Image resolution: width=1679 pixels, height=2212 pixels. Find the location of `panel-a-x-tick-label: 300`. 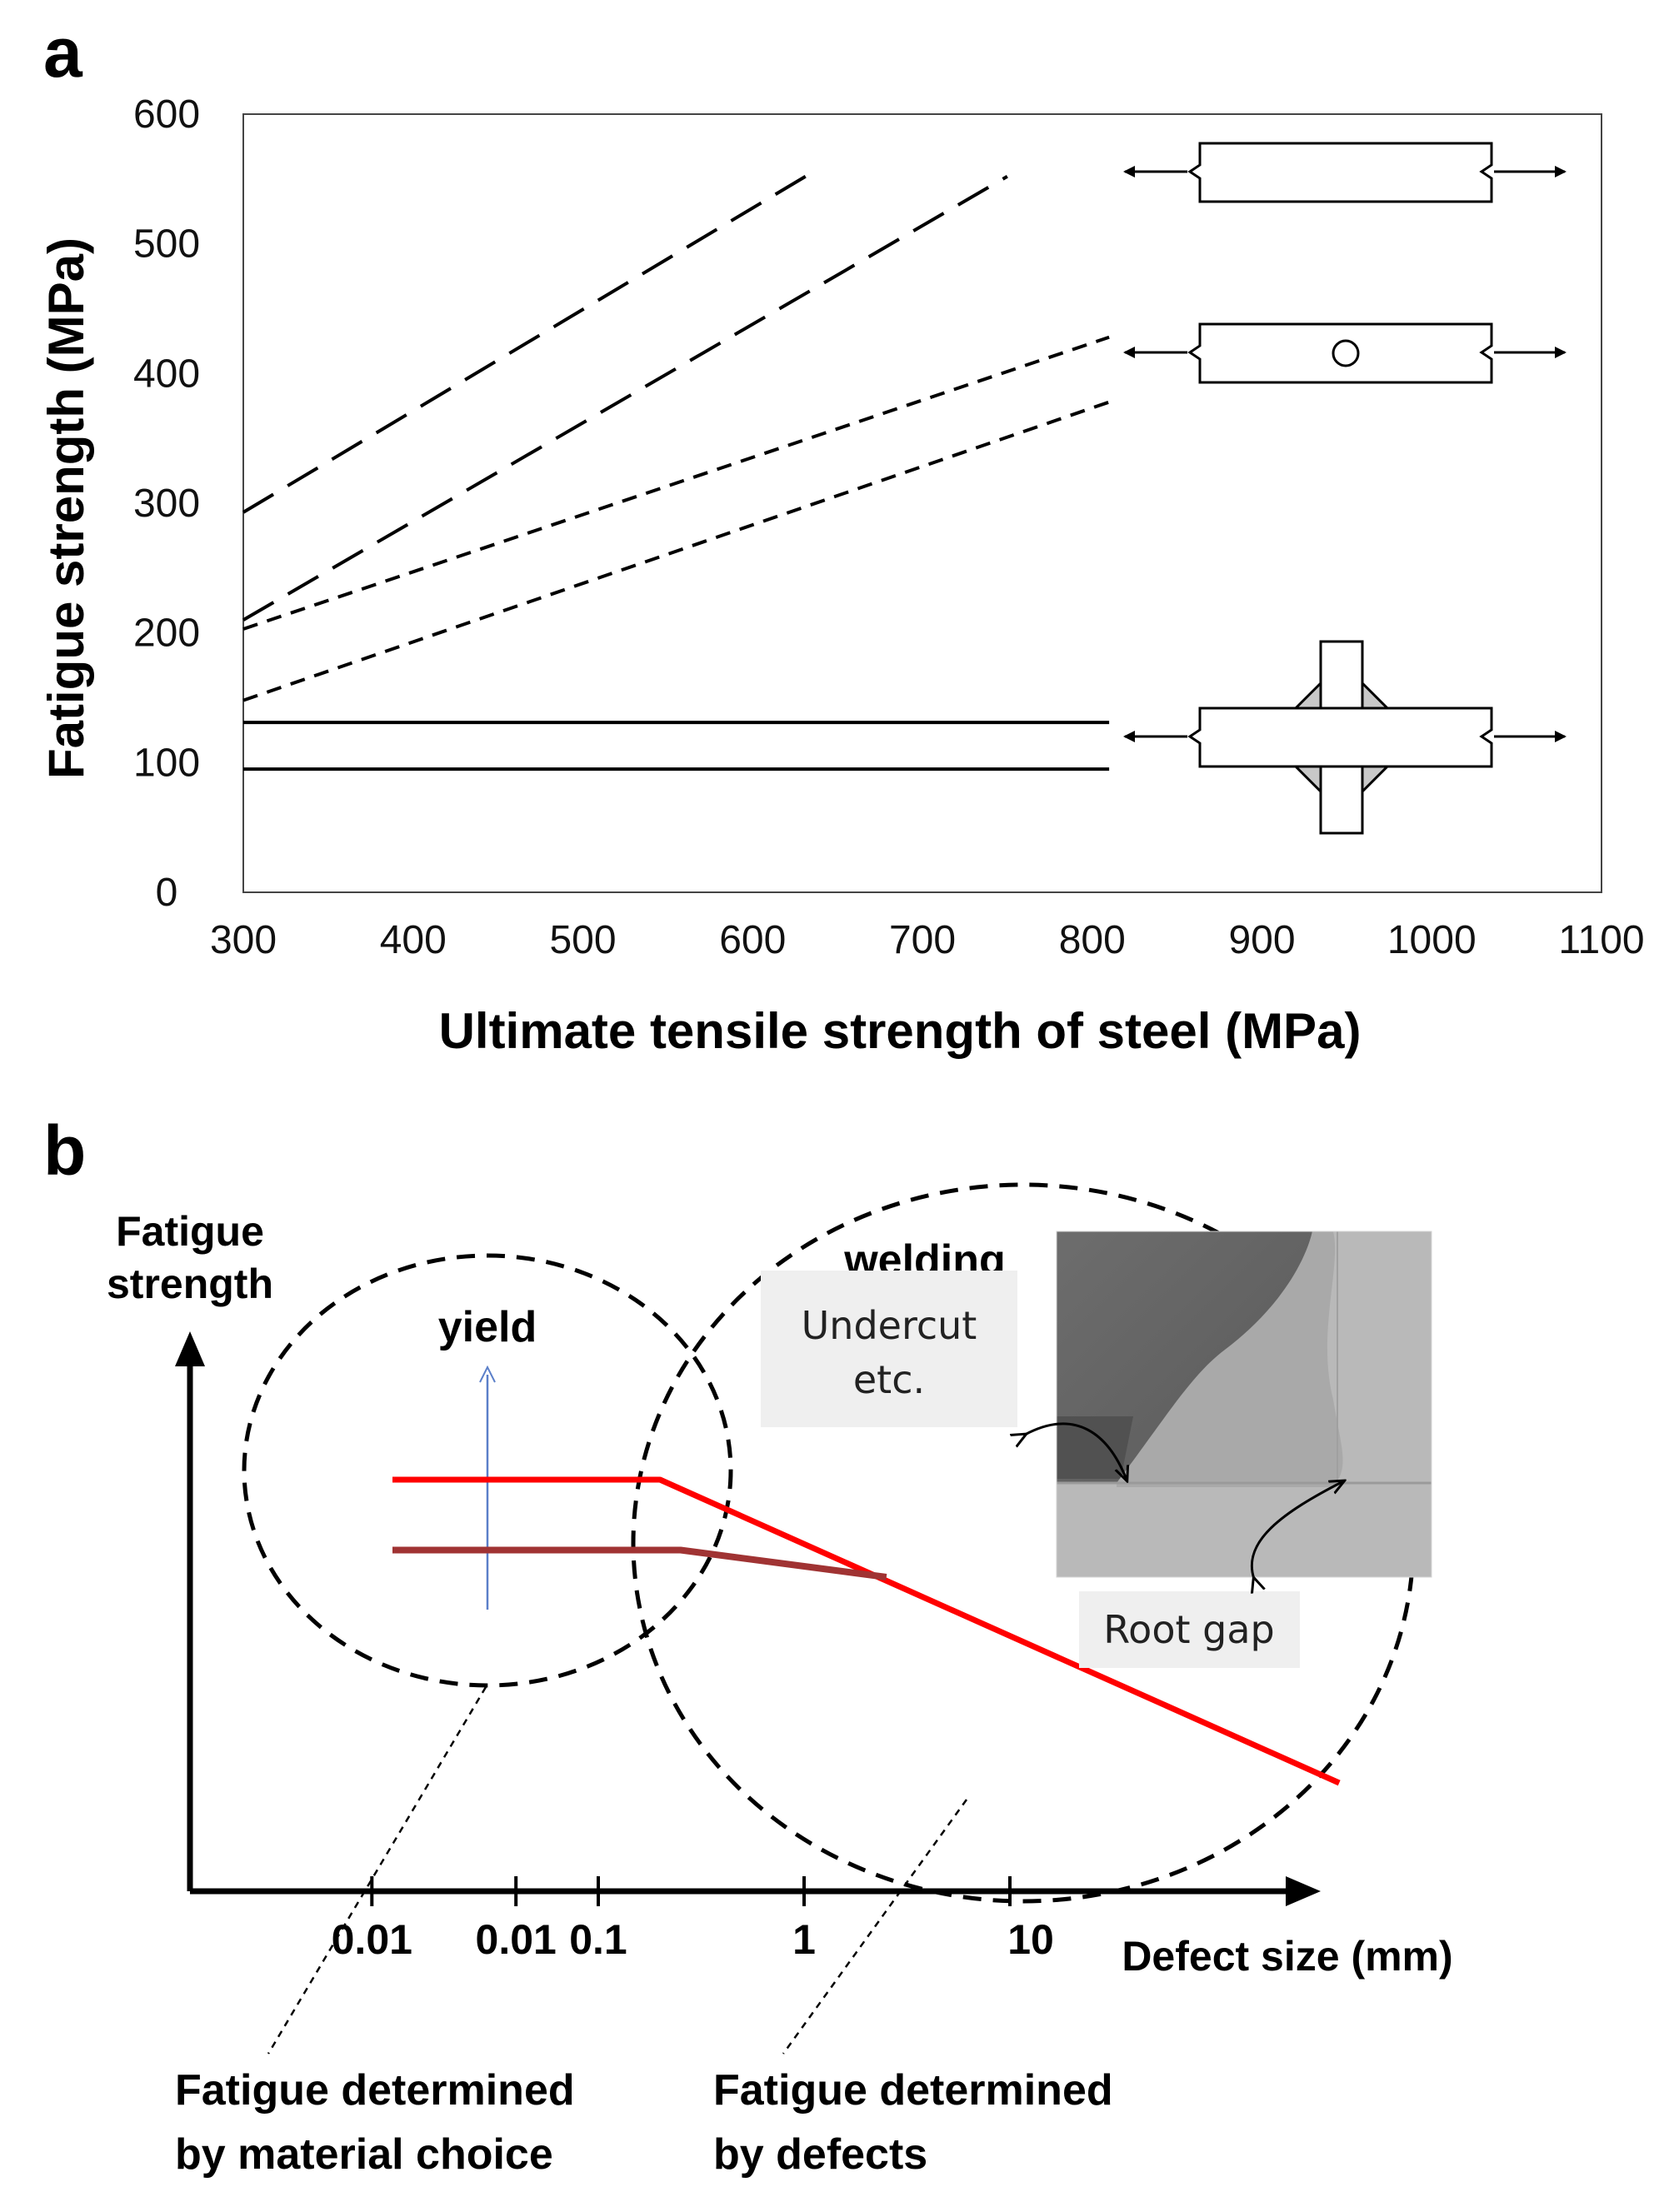

panel-a-x-tick-label: 300 is located at coordinates (243, 940).